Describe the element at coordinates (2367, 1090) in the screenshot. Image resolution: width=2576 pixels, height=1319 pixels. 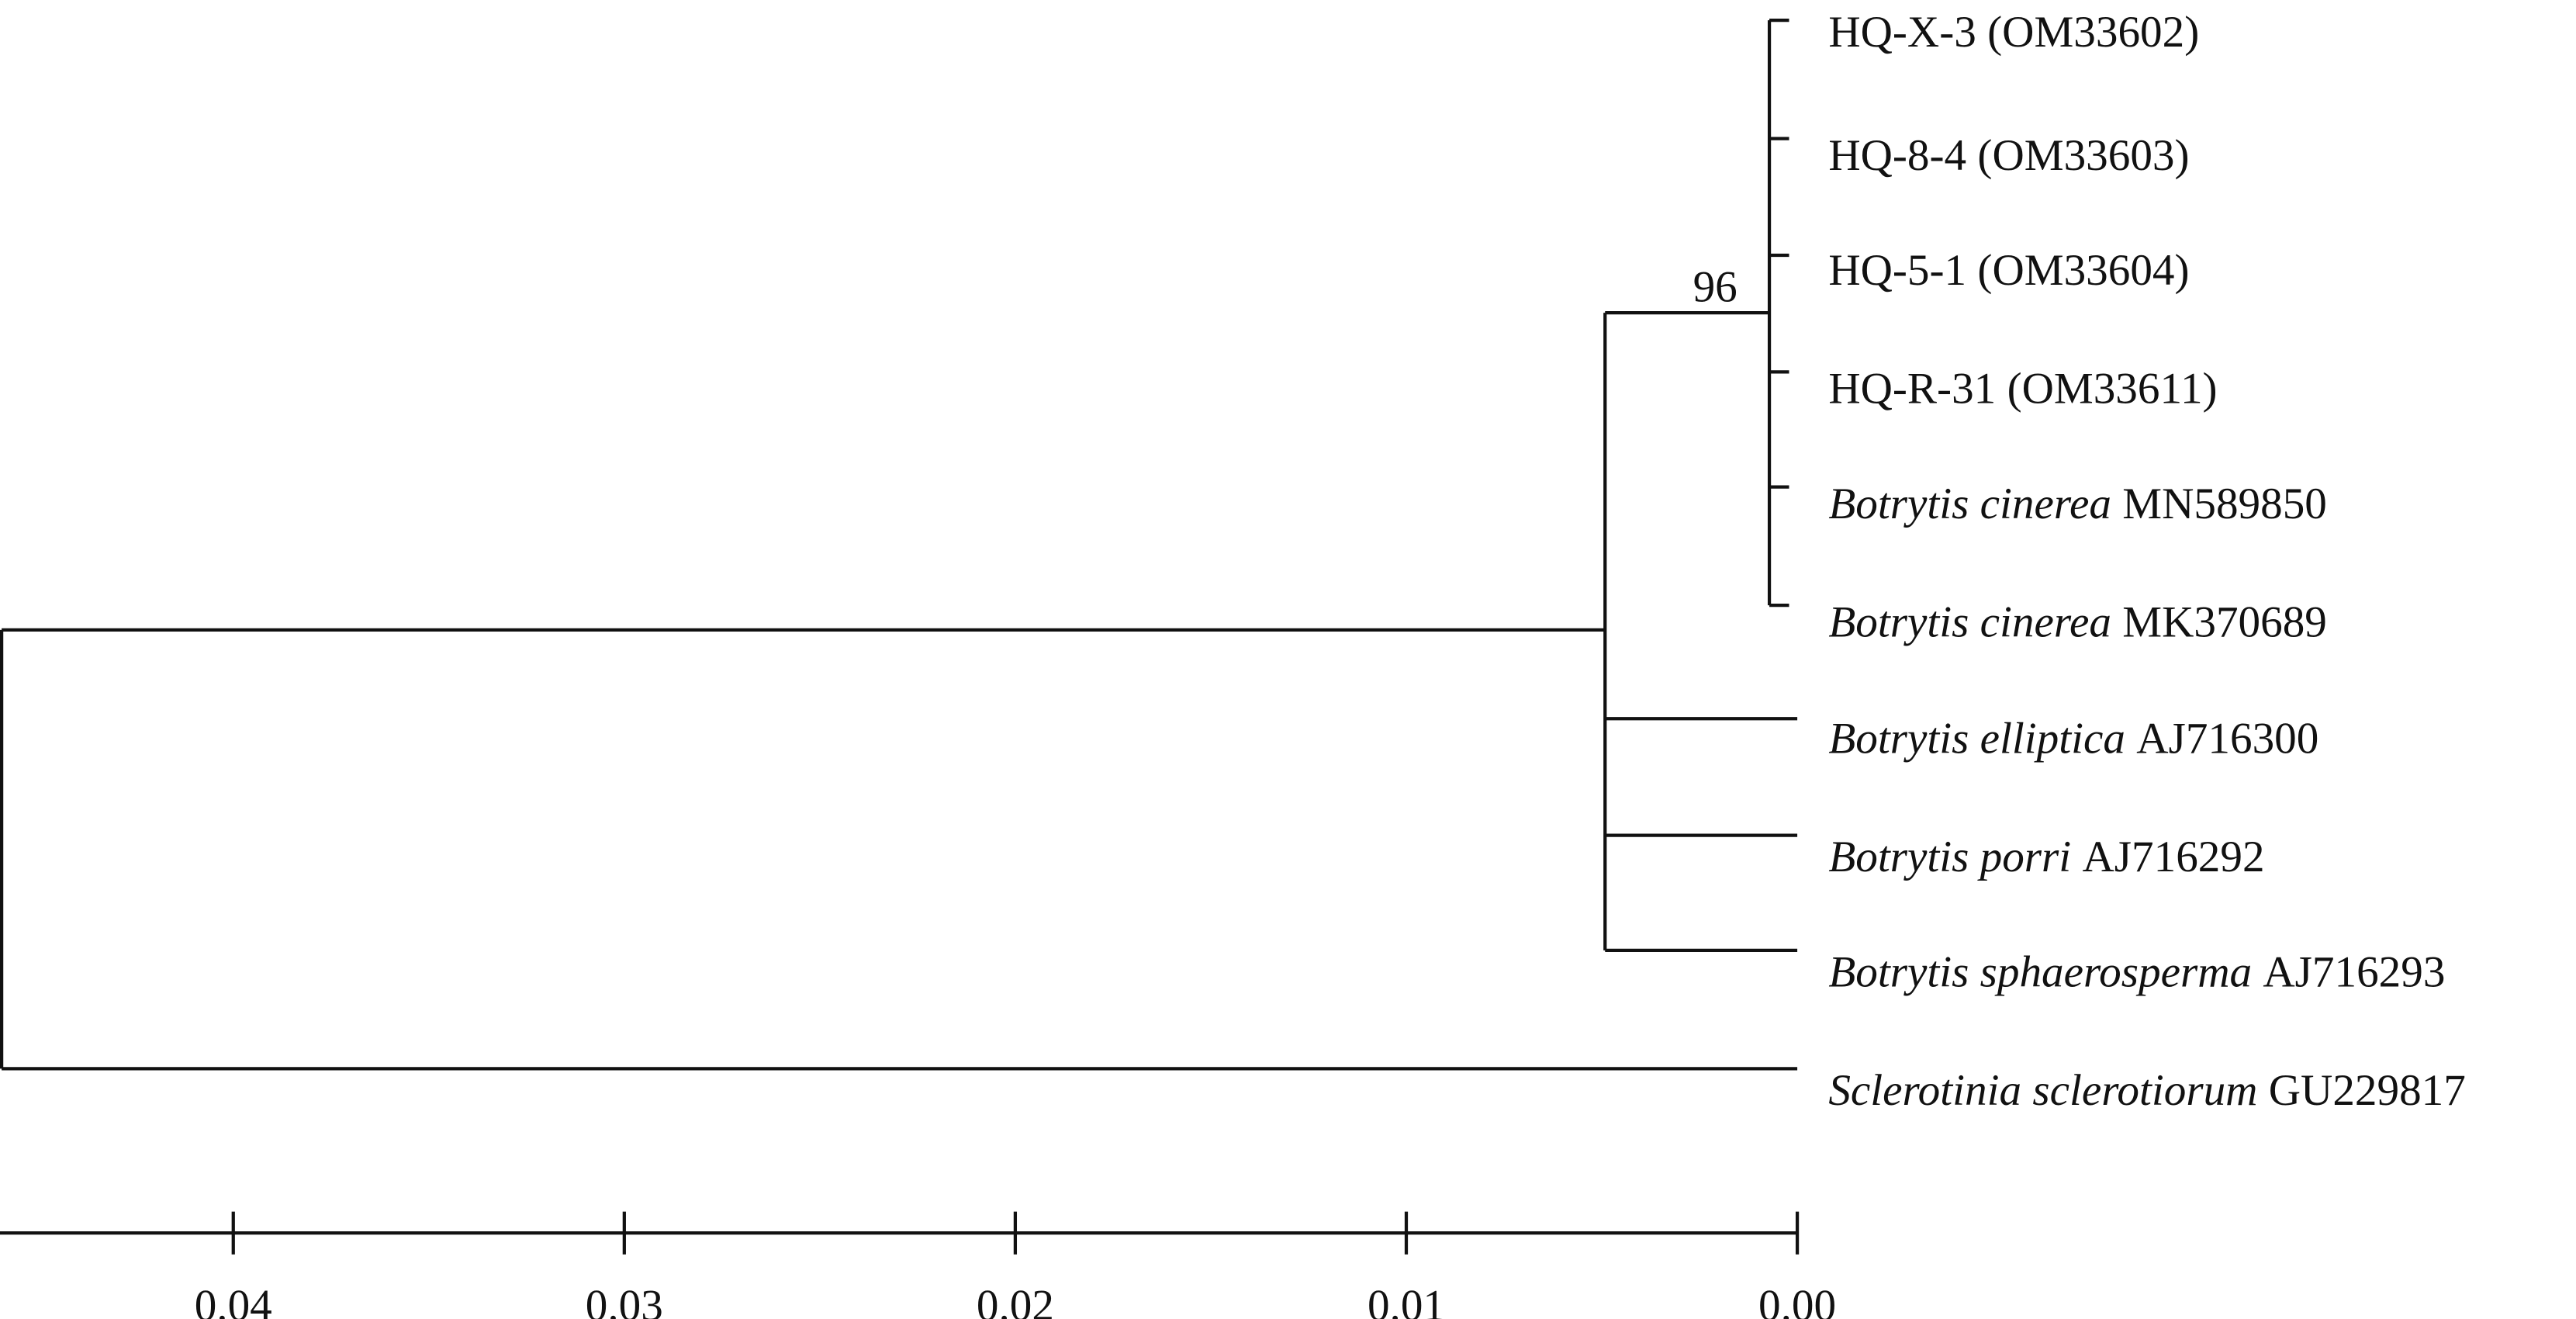
I see `accession: GU229817` at that location.